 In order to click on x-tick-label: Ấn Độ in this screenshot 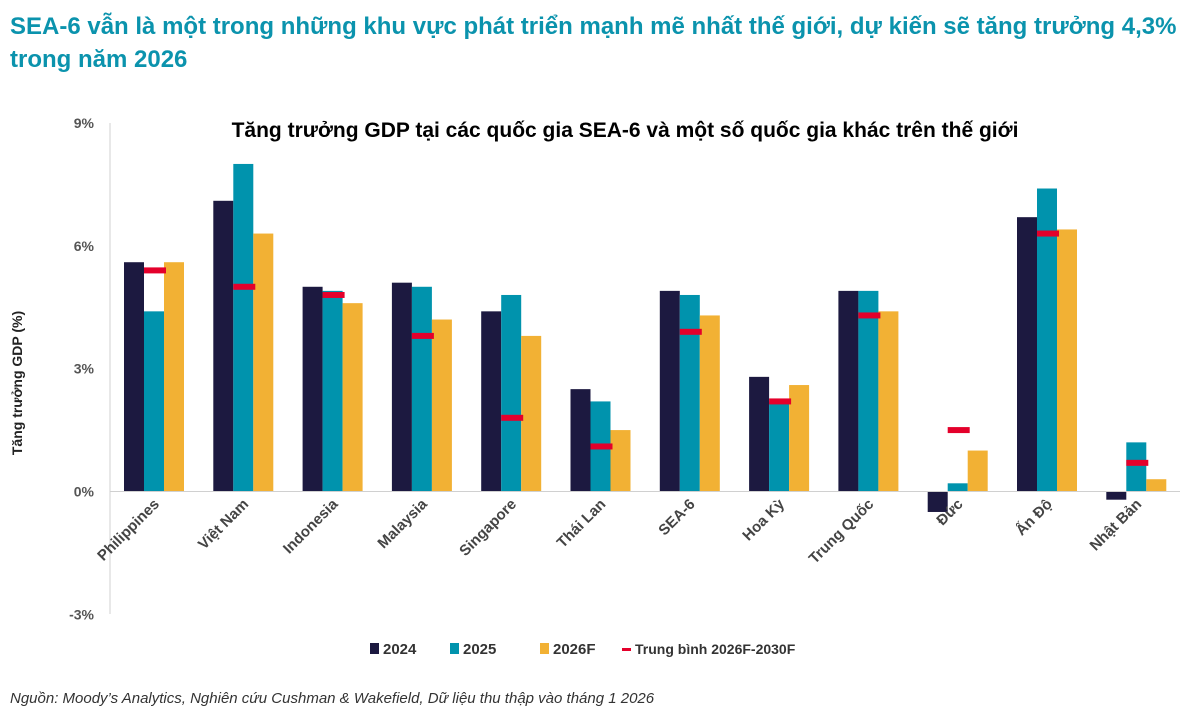, I will do `click(1034, 517)`.